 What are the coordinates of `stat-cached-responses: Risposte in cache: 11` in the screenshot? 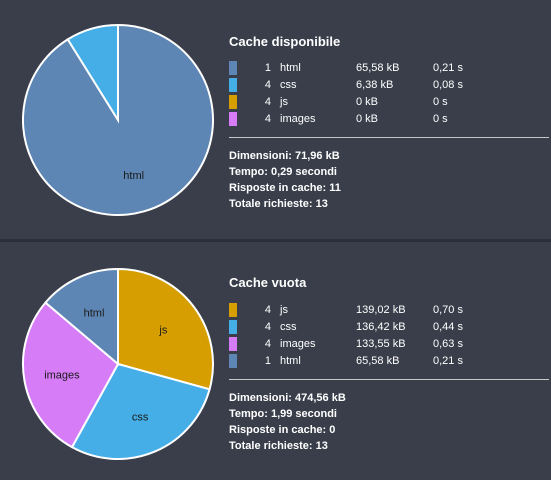 It's located at (285, 188).